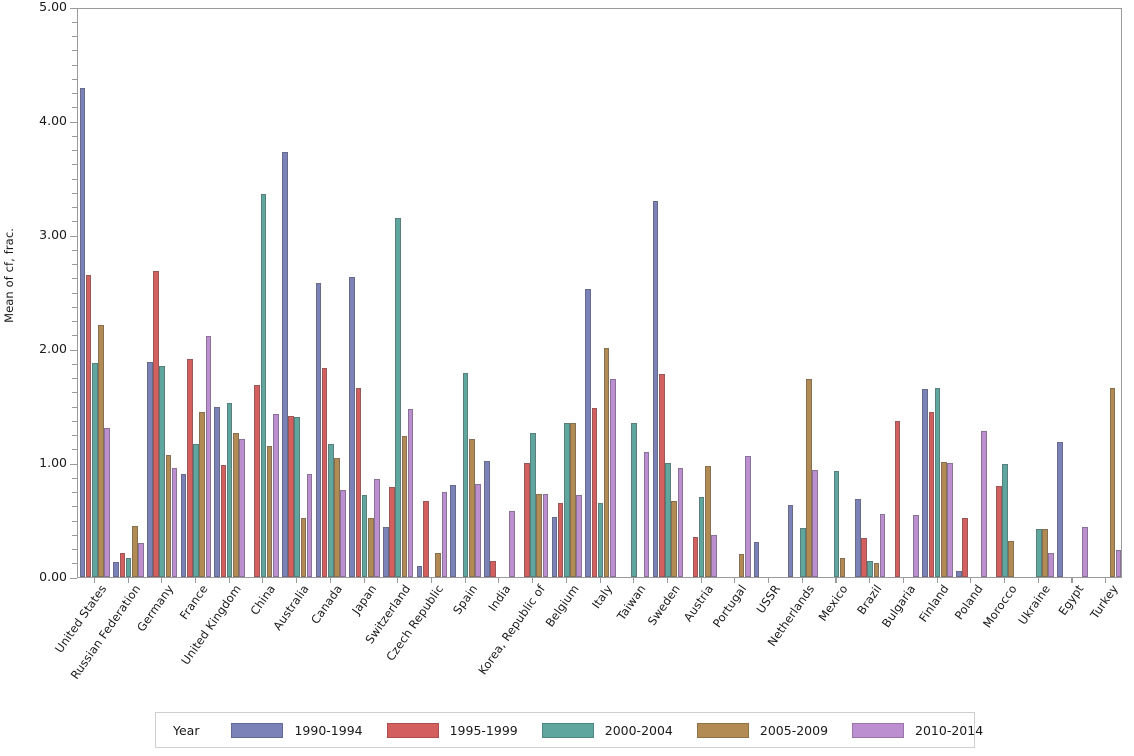 The height and width of the screenshot is (756, 1134). I want to click on legend-label: 2010-2014, so click(949, 730).